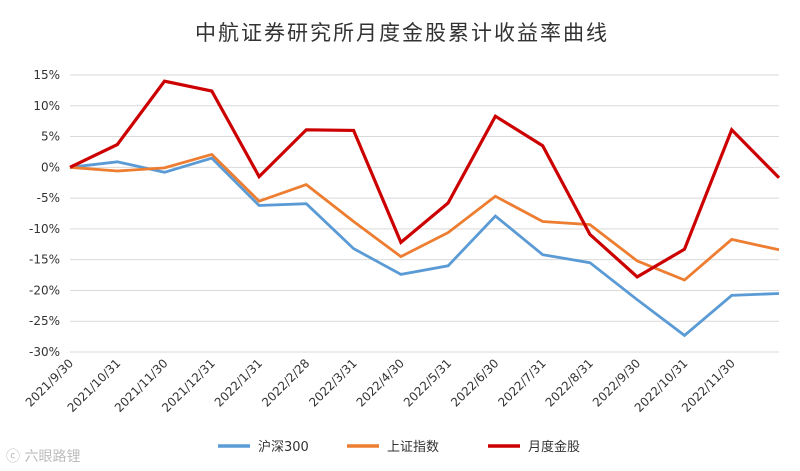 The width and height of the screenshot is (800, 471). Describe the element at coordinates (413, 447) in the screenshot. I see `legend-label: 上证指数` at that location.